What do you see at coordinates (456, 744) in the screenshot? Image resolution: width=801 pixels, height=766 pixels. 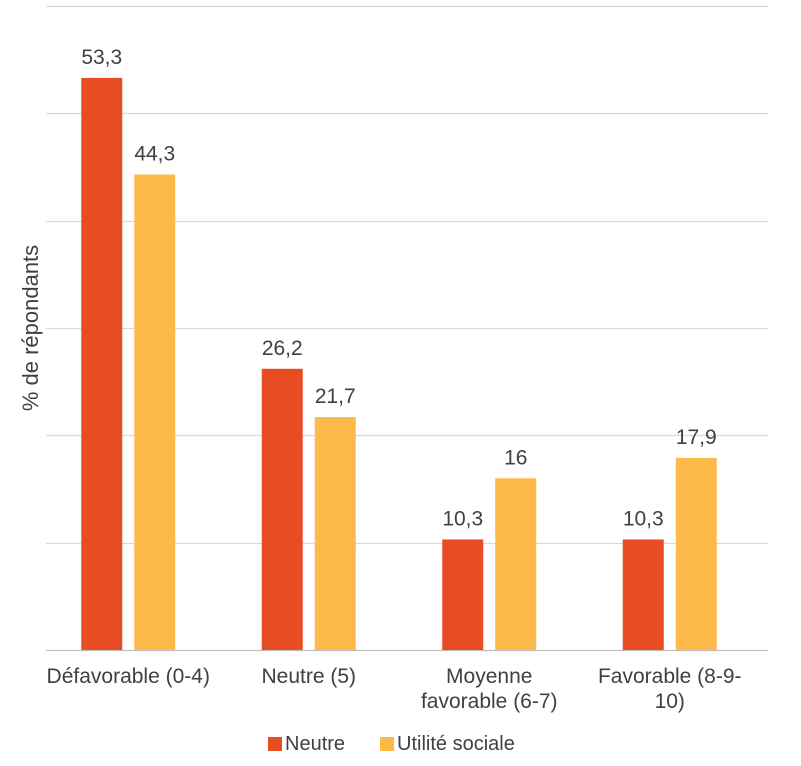 I see `legend-label: Utilité sociale` at bounding box center [456, 744].